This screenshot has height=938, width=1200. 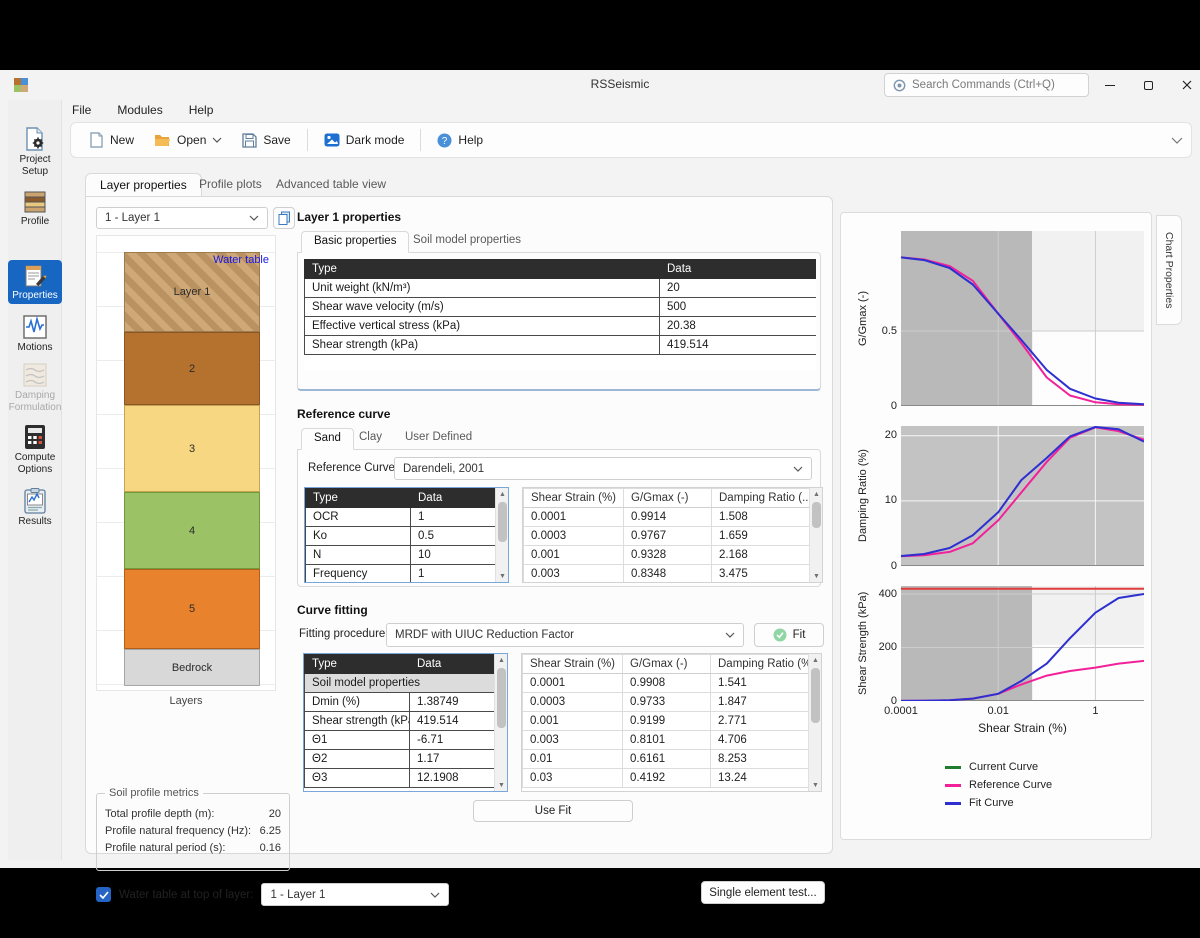 What do you see at coordinates (560, 307) in the screenshot?
I see `table-row: Shear wave velocity (m/s) 500` at bounding box center [560, 307].